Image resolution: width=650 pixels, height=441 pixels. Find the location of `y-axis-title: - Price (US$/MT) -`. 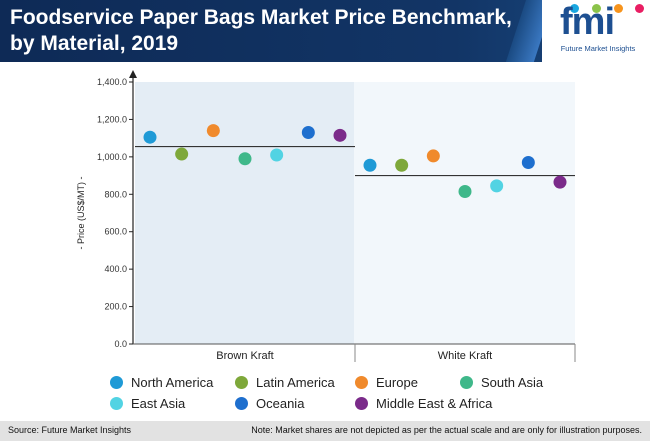

y-axis-title: - Price (US$/MT) - is located at coordinates (81, 212).